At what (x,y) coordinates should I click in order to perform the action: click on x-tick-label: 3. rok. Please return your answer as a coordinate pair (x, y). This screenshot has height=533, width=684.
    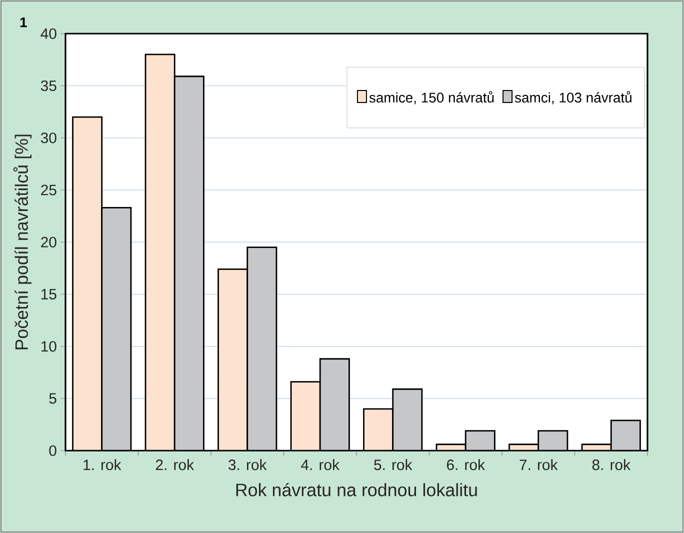
    Looking at the image, I should click on (247, 464).